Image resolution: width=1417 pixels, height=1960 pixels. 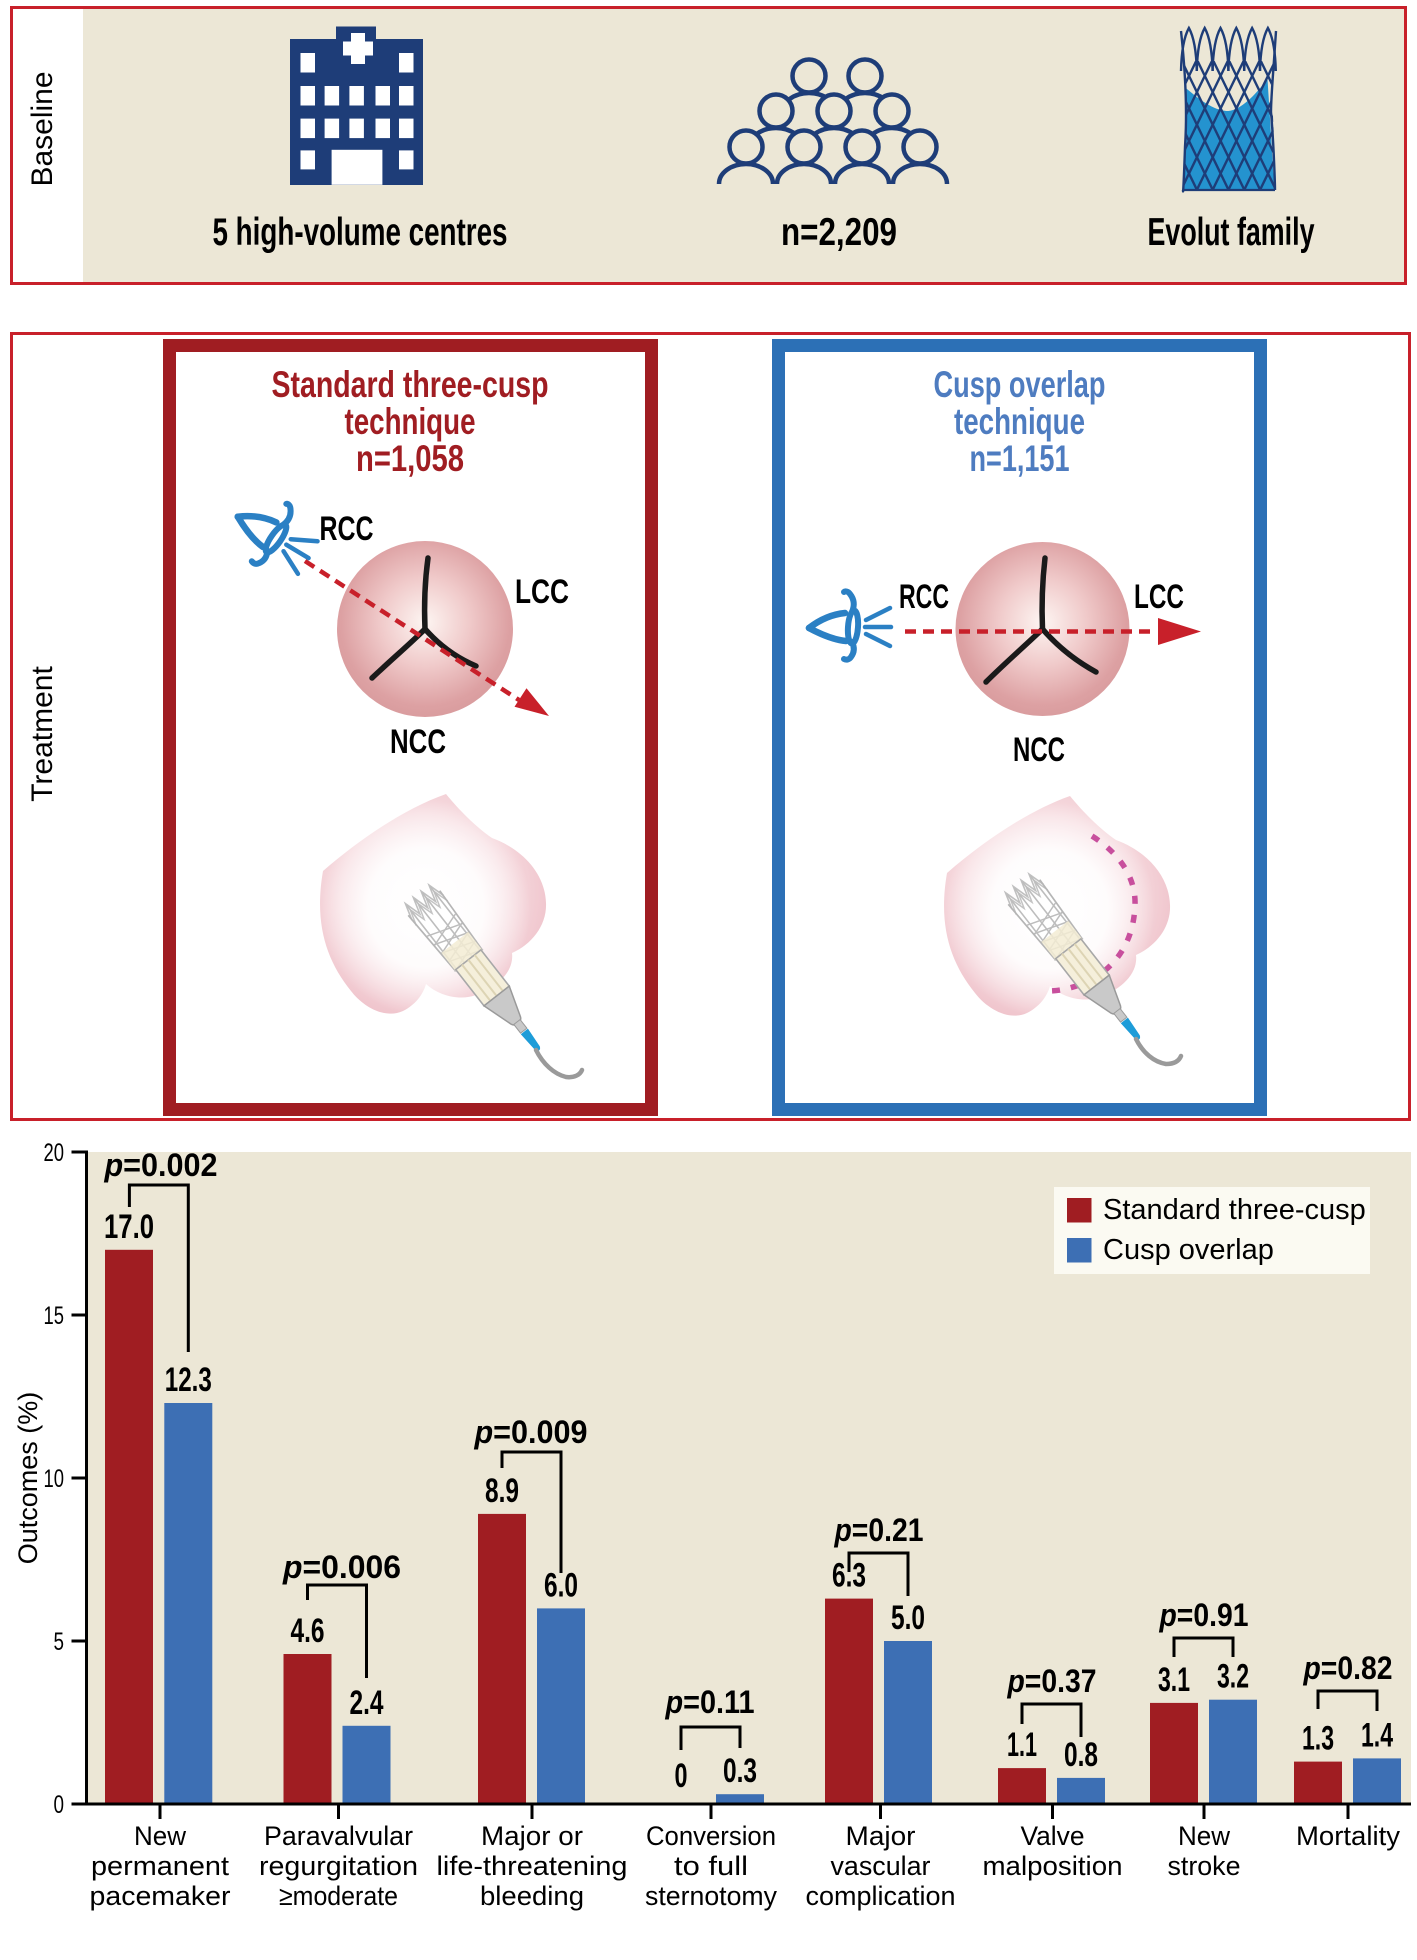 I want to click on svg-text: 3.1, so click(x=1174, y=1680).